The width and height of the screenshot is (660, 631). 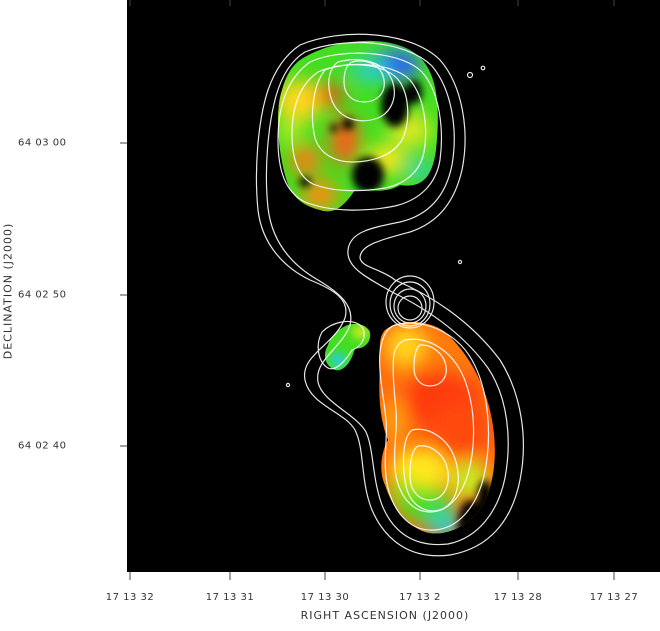 What do you see at coordinates (8, 291) in the screenshot?
I see `y-axis-label: DECLINATION (J2000)` at bounding box center [8, 291].